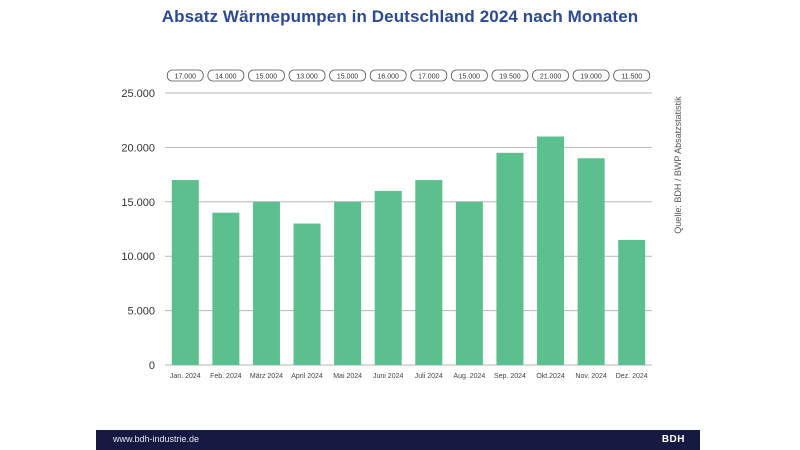 This screenshot has height=450, width=800. Describe the element at coordinates (307, 376) in the screenshot. I see `x-tick-label: April 2024` at that location.